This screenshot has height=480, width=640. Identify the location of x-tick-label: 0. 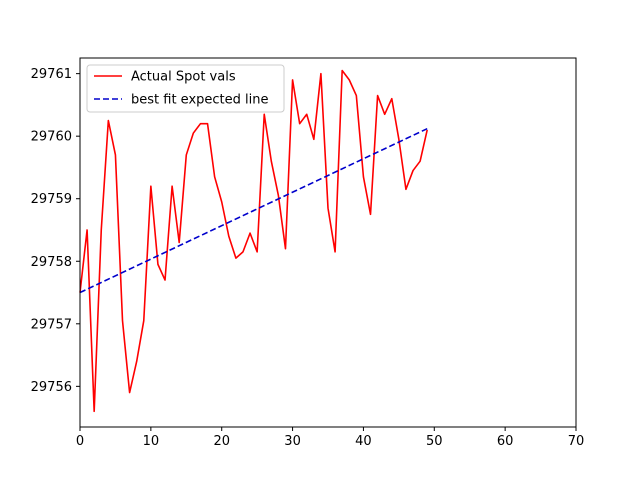
(80, 441).